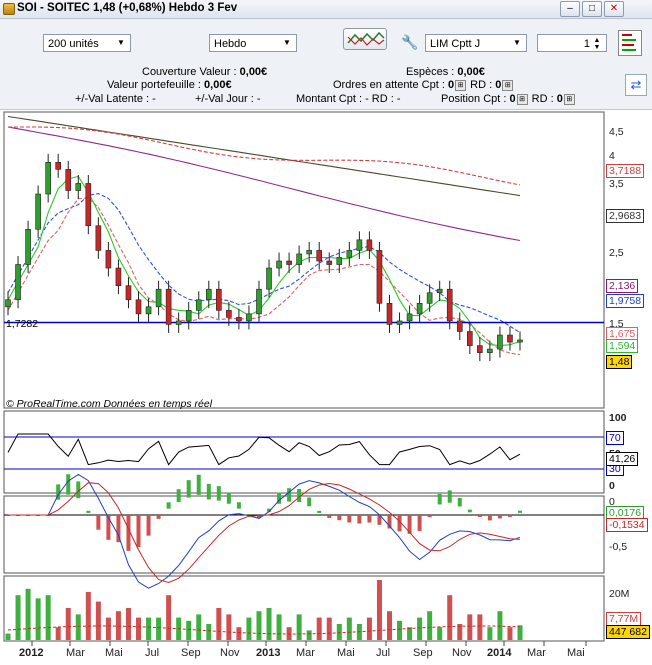 Image resolution: width=652 pixels, height=665 pixels. I want to click on x-axis-label: Sep, so click(191, 653).